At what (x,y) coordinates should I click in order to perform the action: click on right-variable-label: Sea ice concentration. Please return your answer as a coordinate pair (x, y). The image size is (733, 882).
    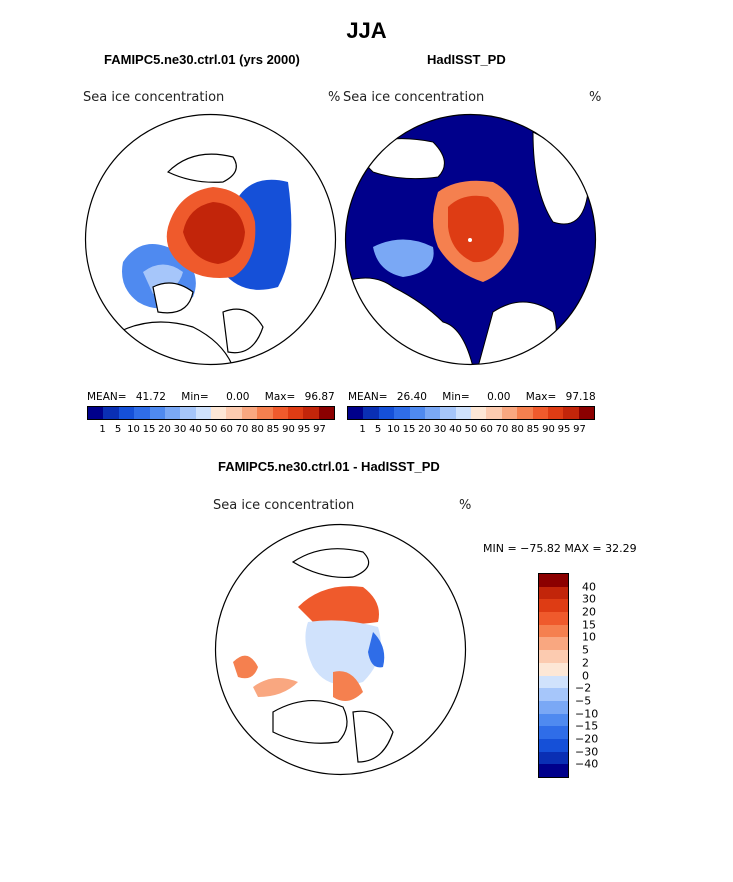
    Looking at the image, I should click on (414, 97).